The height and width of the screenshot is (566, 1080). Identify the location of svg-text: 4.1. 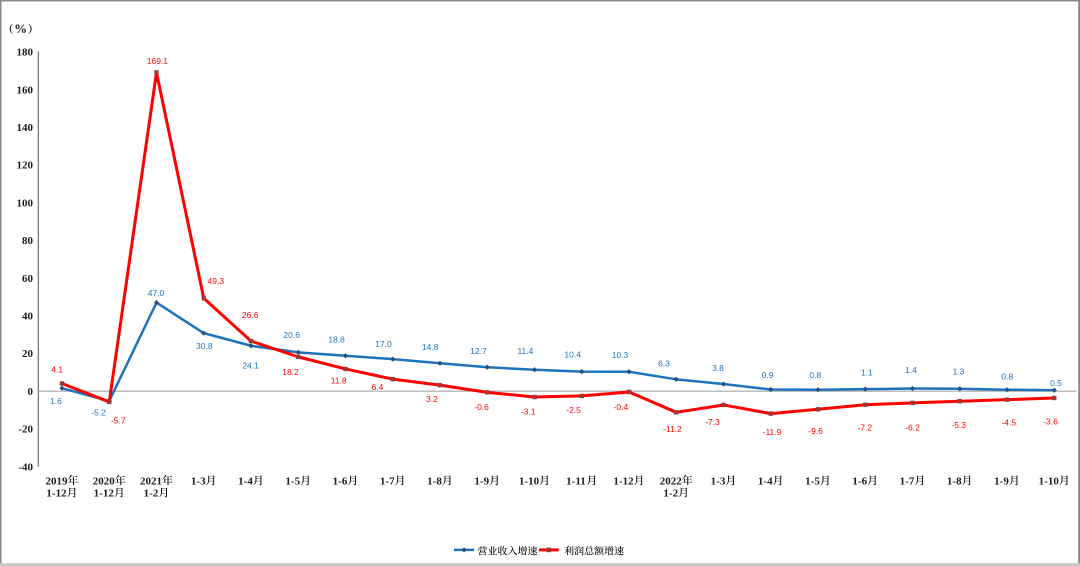
(57, 370).